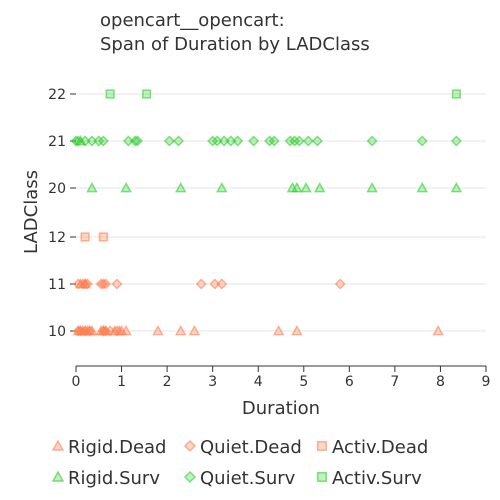  Describe the element at coordinates (31, 212) in the screenshot. I see `y-axis-title: LADClass` at that location.